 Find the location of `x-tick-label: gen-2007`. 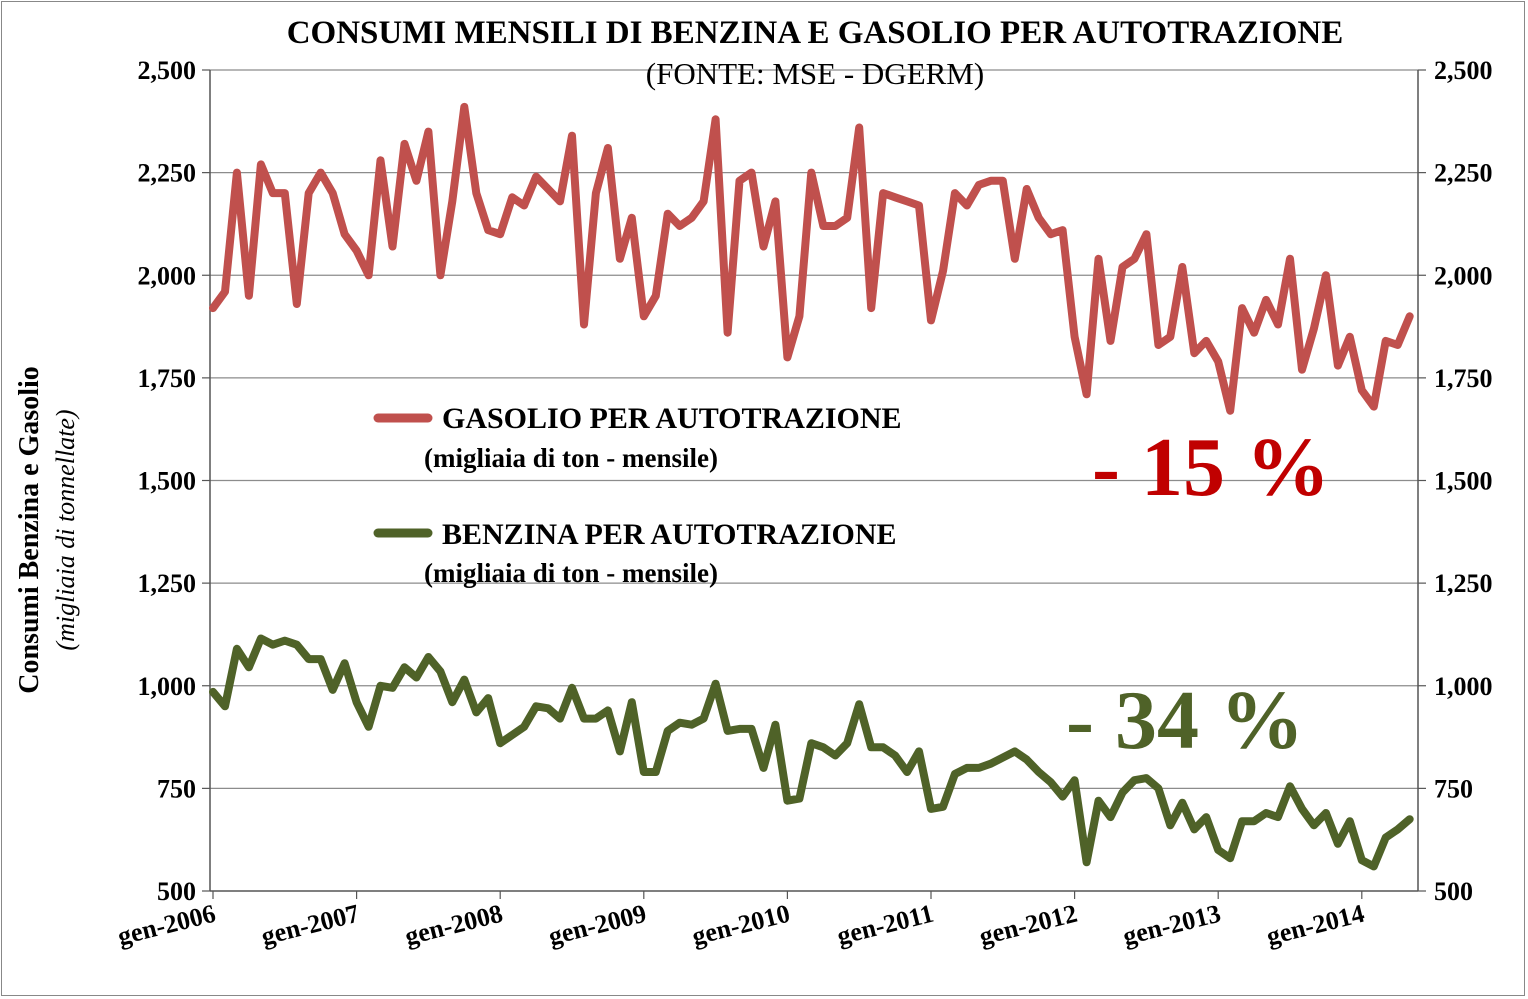

x-tick-label: gen-2007 is located at coordinates (310, 925).